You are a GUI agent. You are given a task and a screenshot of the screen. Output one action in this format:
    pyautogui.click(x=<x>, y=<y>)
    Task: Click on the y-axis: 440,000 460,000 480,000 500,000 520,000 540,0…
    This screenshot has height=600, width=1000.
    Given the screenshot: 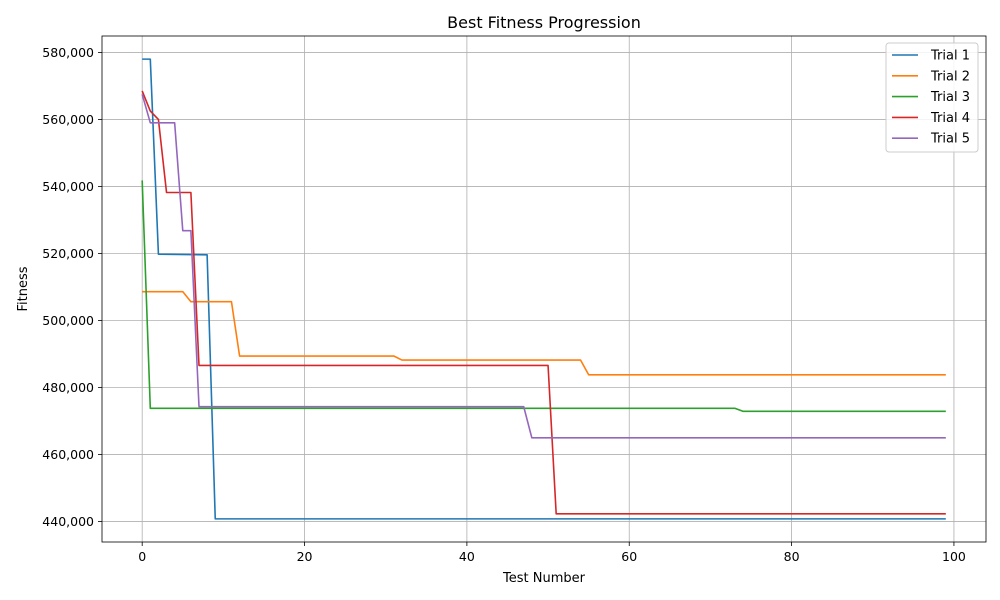 What is the action you would take?
    pyautogui.click(x=72, y=287)
    